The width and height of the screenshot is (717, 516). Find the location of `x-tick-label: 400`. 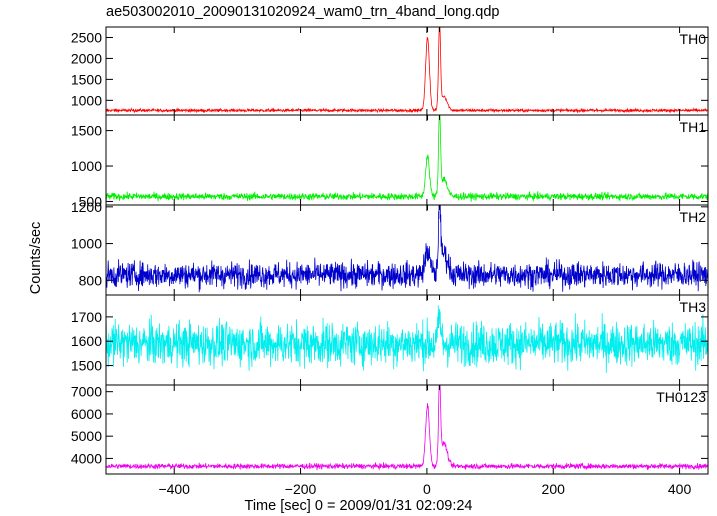

x-tick-label: 400 is located at coordinates (680, 489).